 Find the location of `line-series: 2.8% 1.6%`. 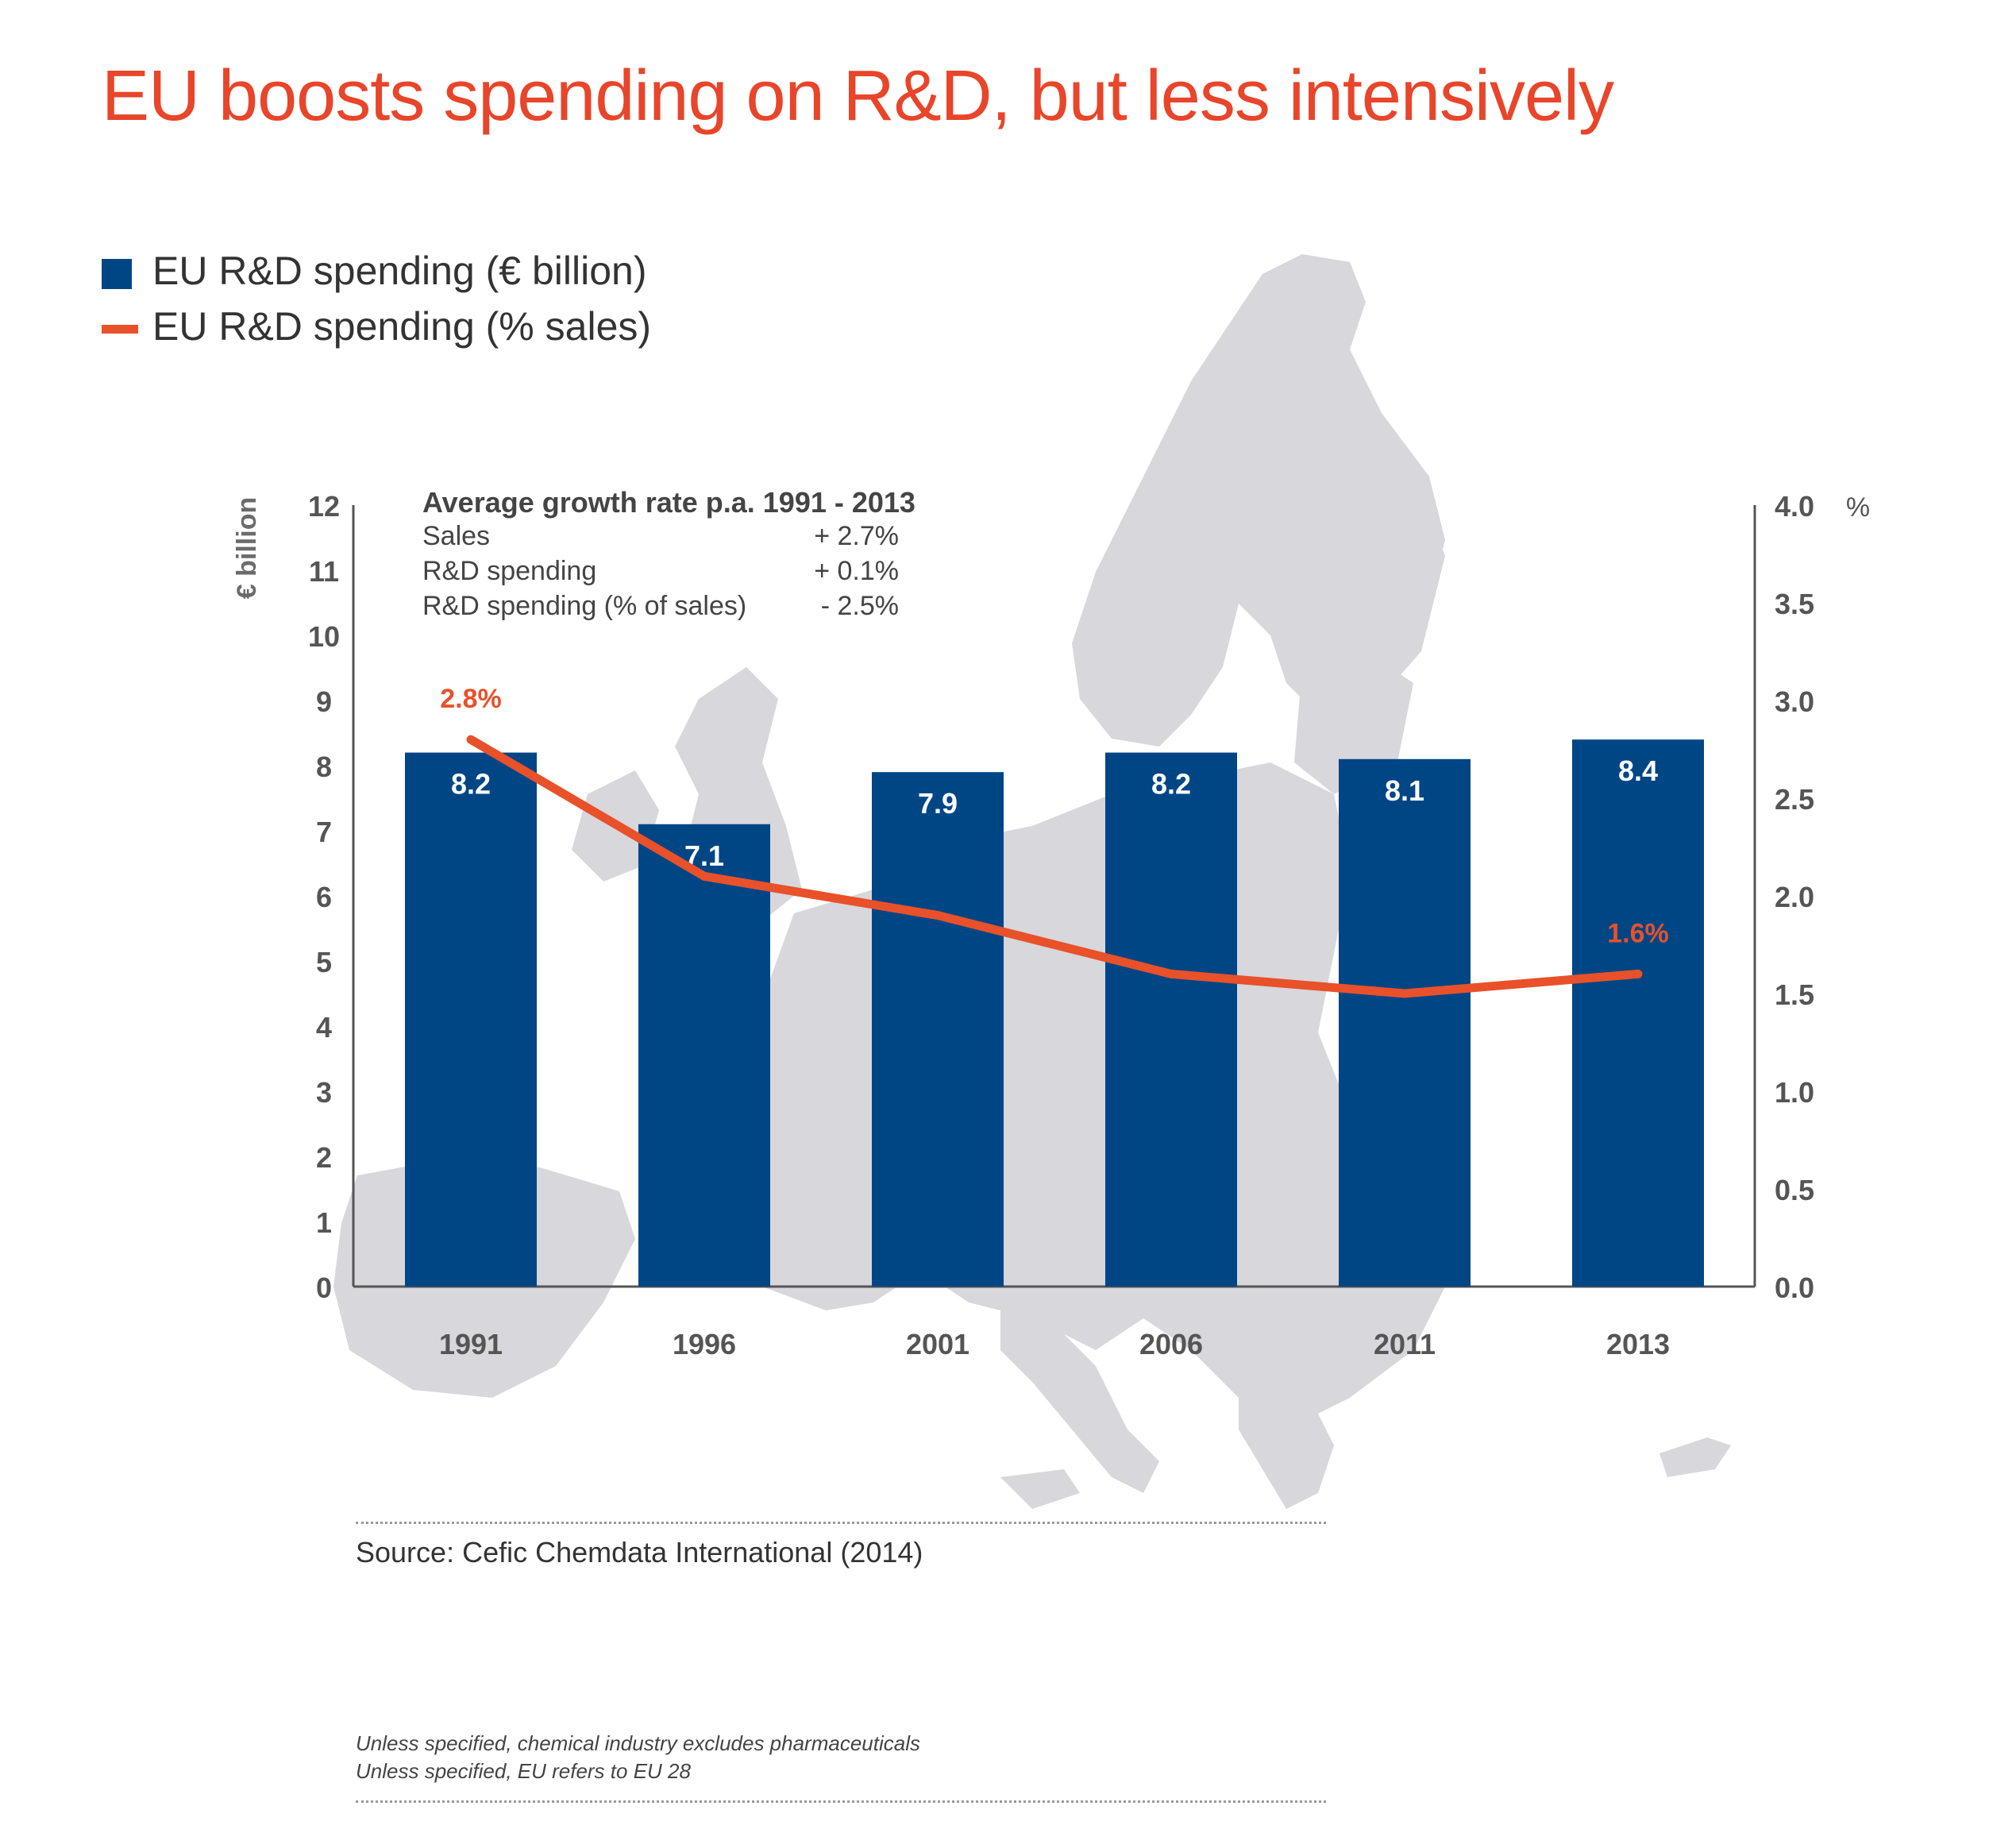

line-series: 2.8% 1.6% is located at coordinates (1054, 841).